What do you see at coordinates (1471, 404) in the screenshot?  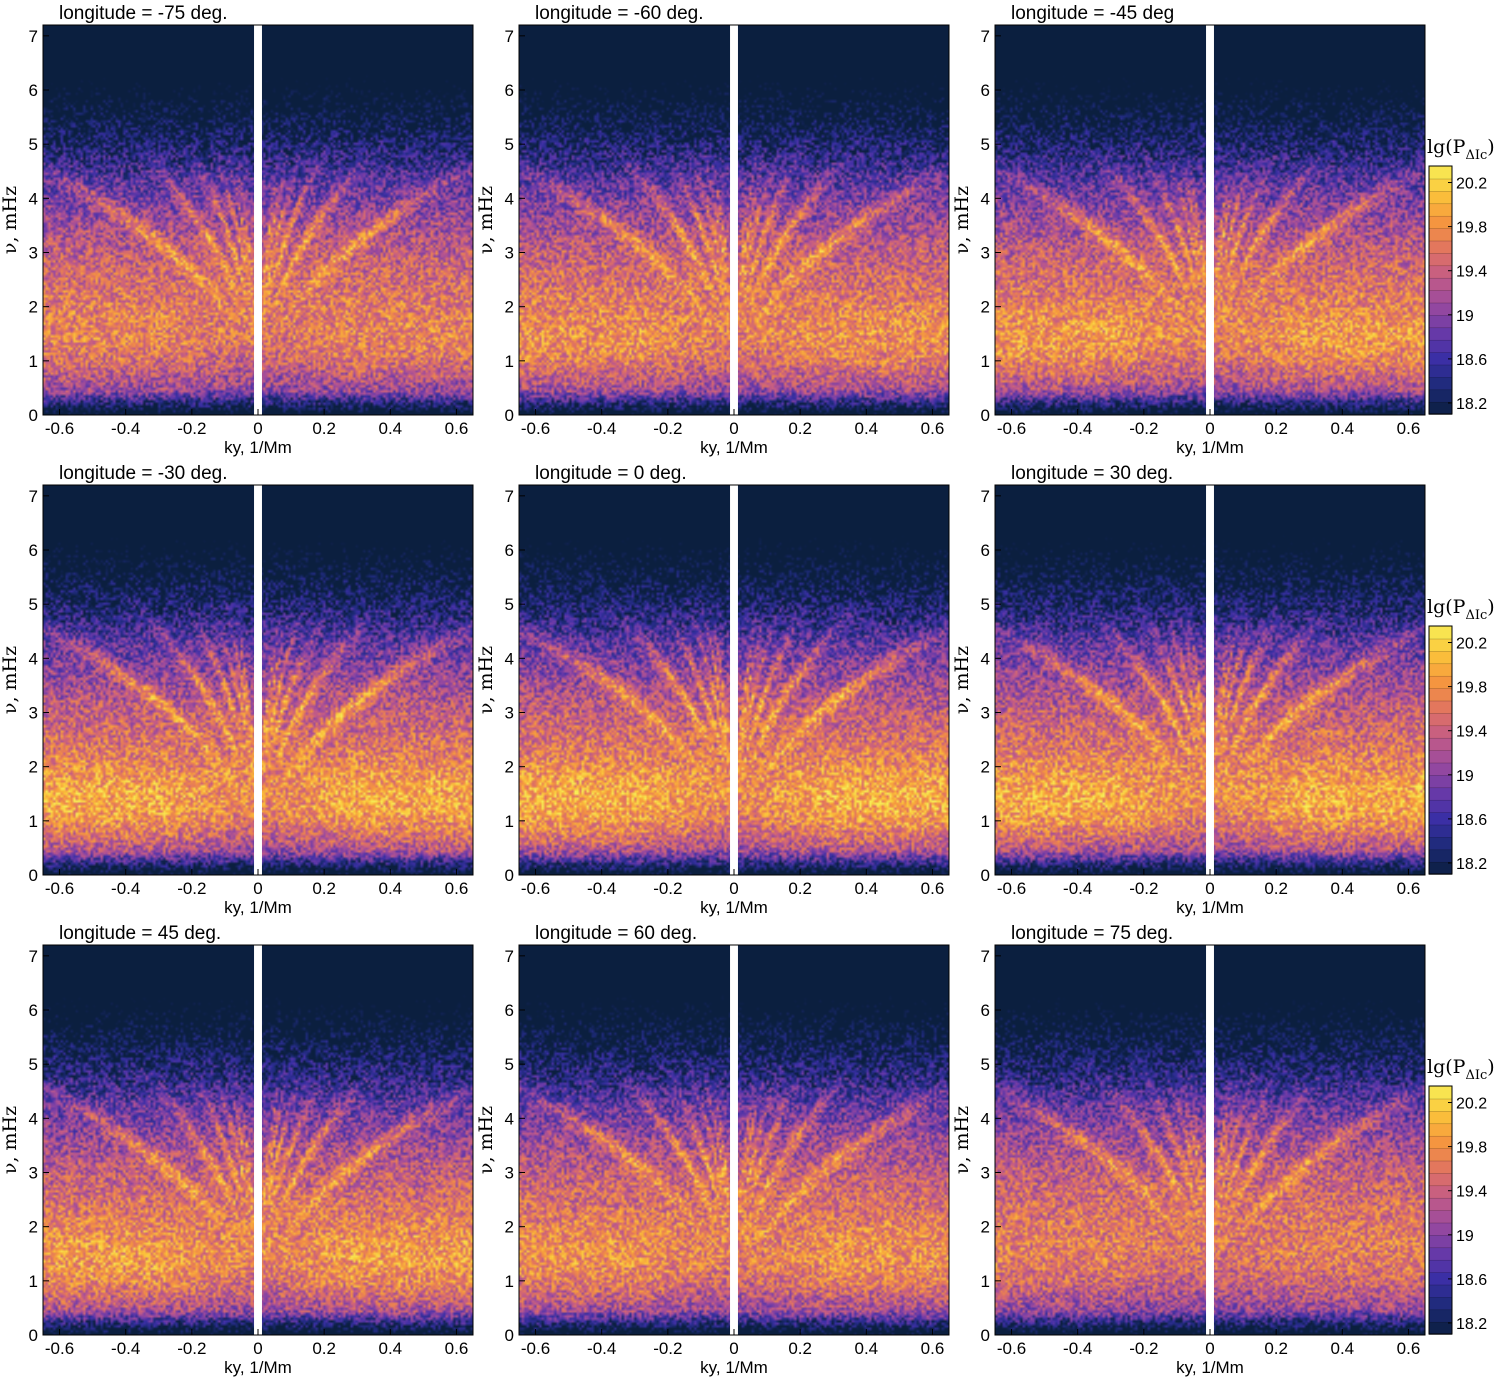 I see `colorbar-tick-label: 18.2` at bounding box center [1471, 404].